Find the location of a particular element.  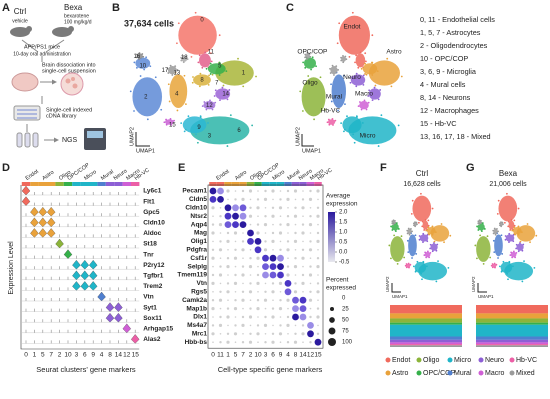

x-tick-label: 5 is located at coordinates (43, 355).